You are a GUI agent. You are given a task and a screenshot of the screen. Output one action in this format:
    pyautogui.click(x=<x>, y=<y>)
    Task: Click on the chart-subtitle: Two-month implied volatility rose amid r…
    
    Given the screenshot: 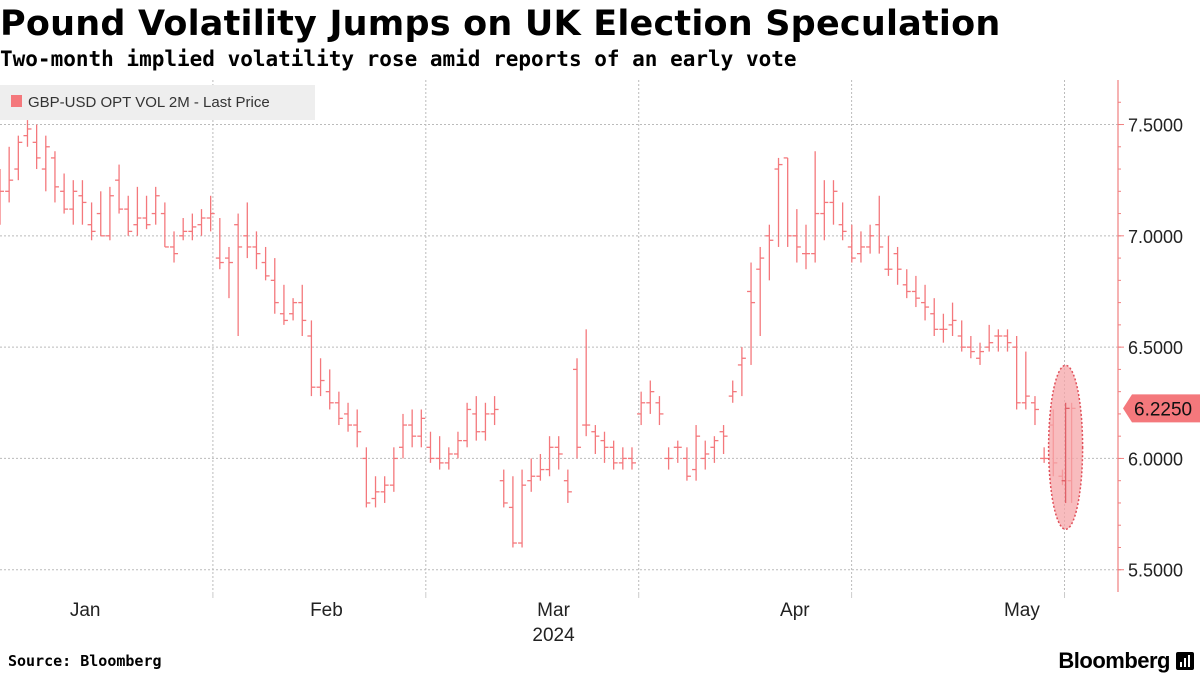 What is the action you would take?
    pyautogui.click(x=398, y=59)
    